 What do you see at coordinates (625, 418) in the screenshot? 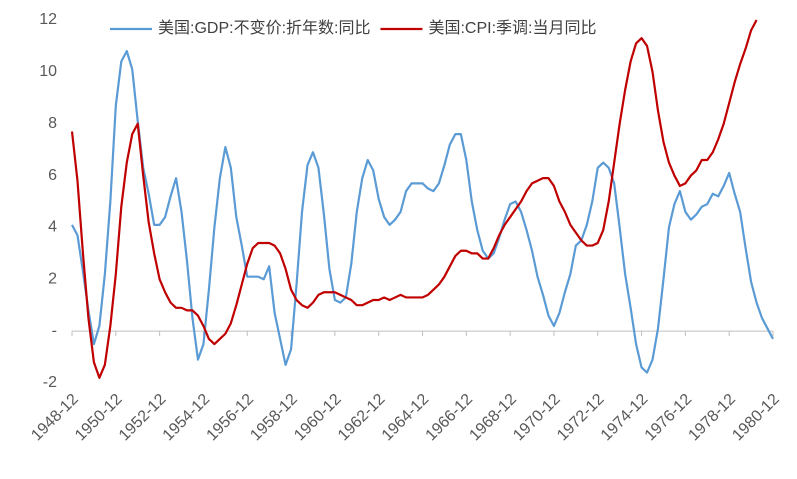
I see `x-tick-label: 1974-12` at bounding box center [625, 418].